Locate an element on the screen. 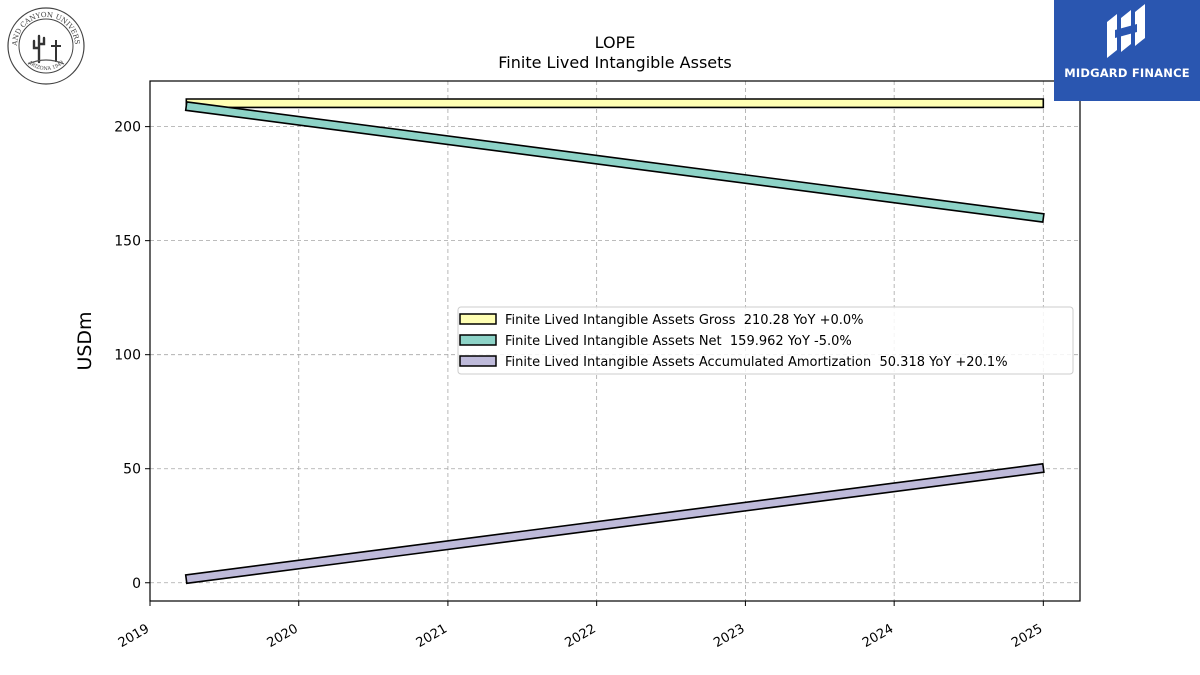  legend-box is located at coordinates (765, 340).